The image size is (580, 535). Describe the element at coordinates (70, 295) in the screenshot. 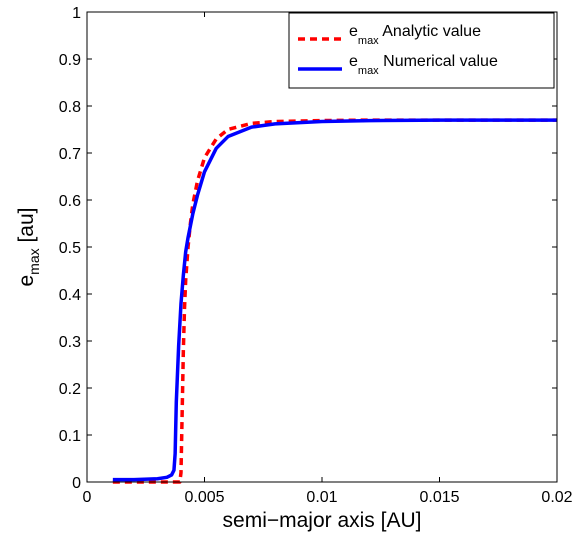

I see `y-tick-label: 0.4` at that location.